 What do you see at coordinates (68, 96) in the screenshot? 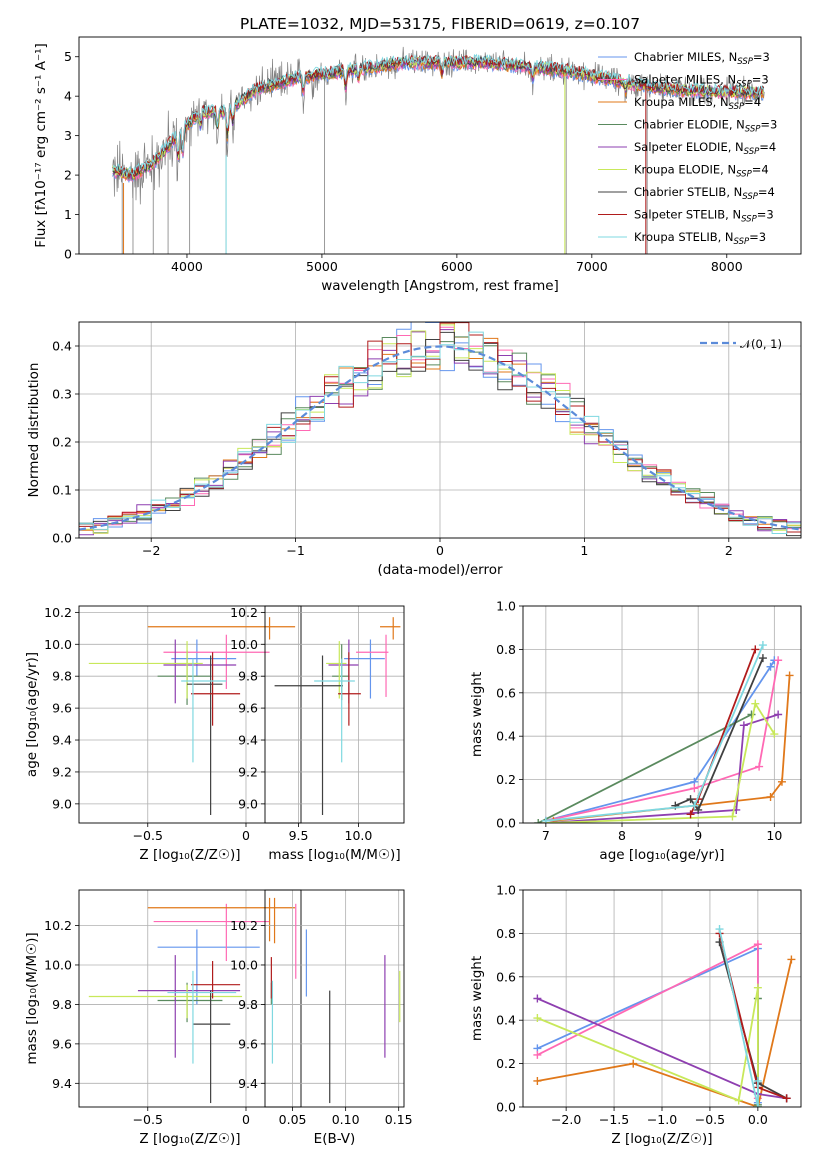
I see `y-tick-label: 4` at bounding box center [68, 96].